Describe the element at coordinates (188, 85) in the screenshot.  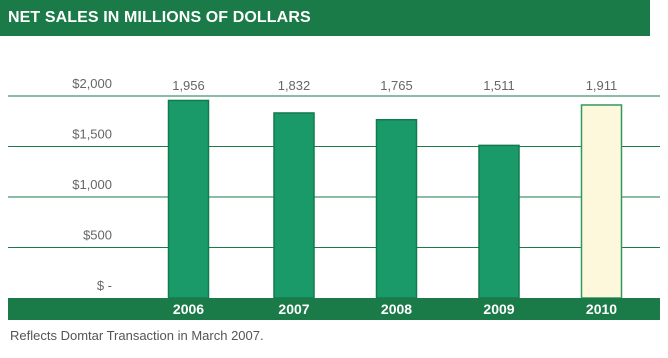
I see `value-label-2006: 1,956` at that location.